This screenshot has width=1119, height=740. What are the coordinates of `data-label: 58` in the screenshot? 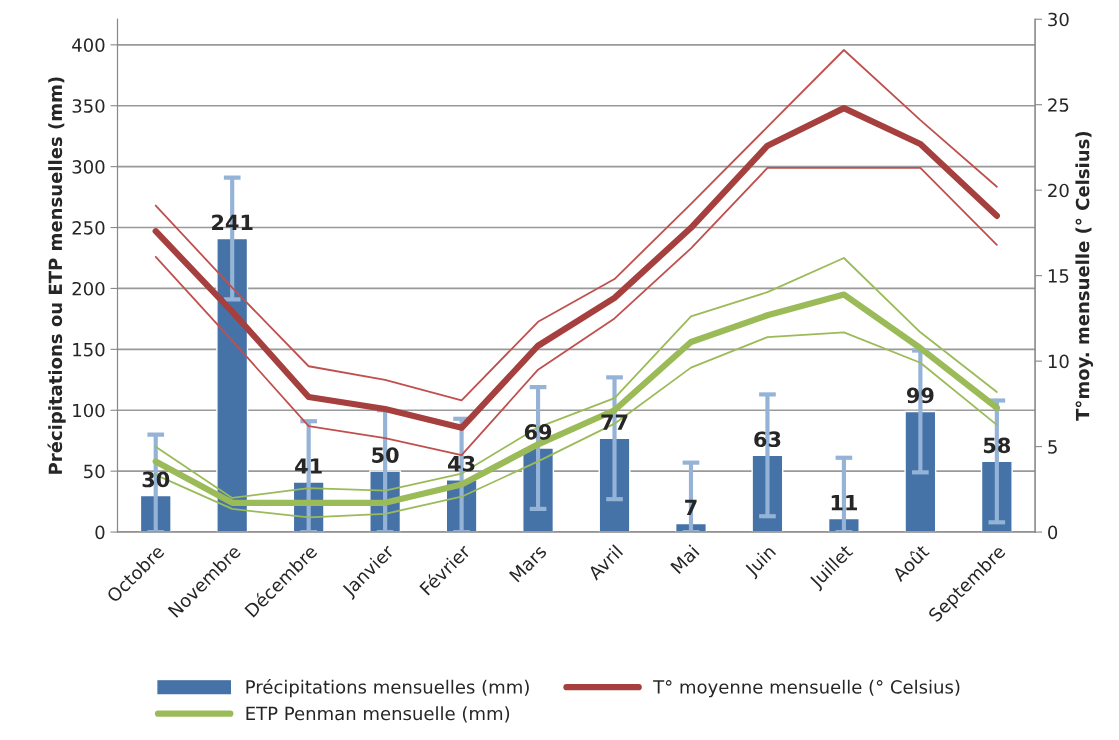 It's located at (997, 445).